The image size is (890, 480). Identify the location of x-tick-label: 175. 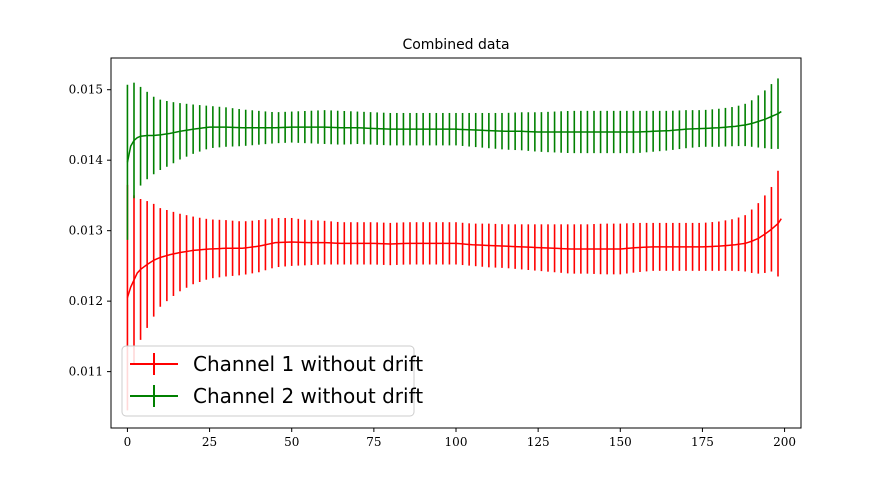
(702, 442).